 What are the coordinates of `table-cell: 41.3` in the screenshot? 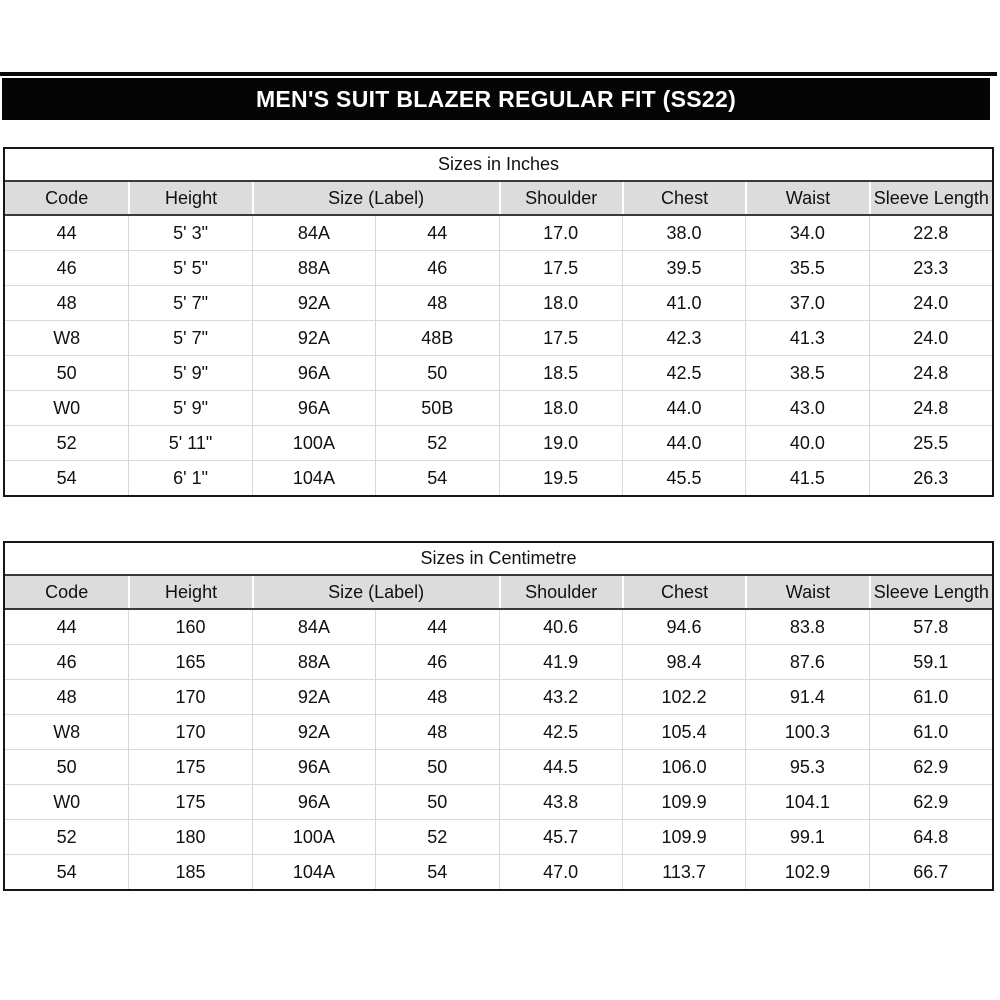 It's located at (806, 338).